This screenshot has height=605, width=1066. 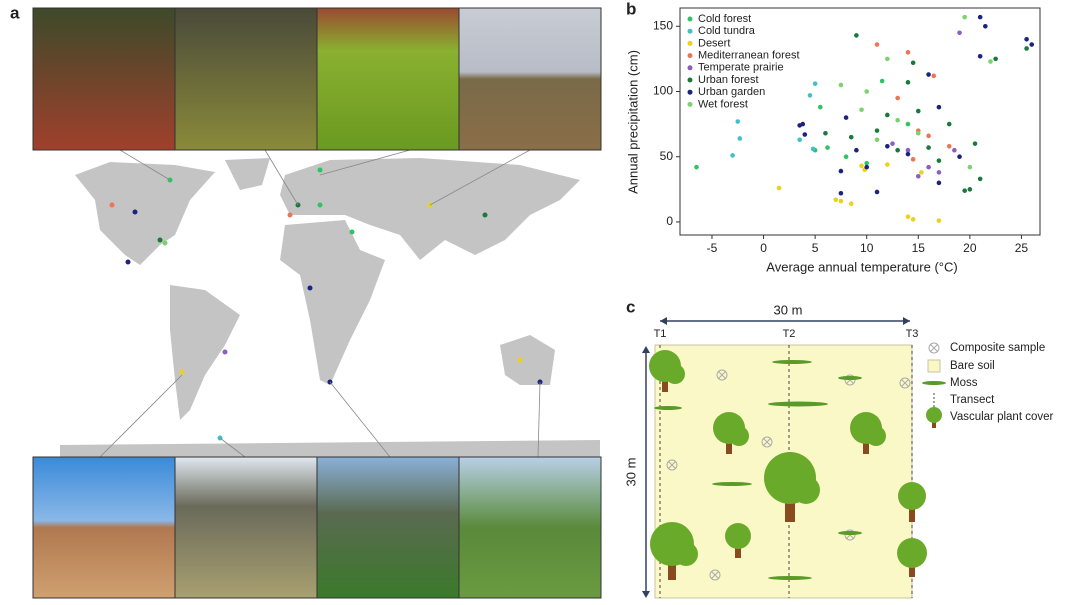 I want to click on legend-label: Bare soil, so click(x=972, y=366).